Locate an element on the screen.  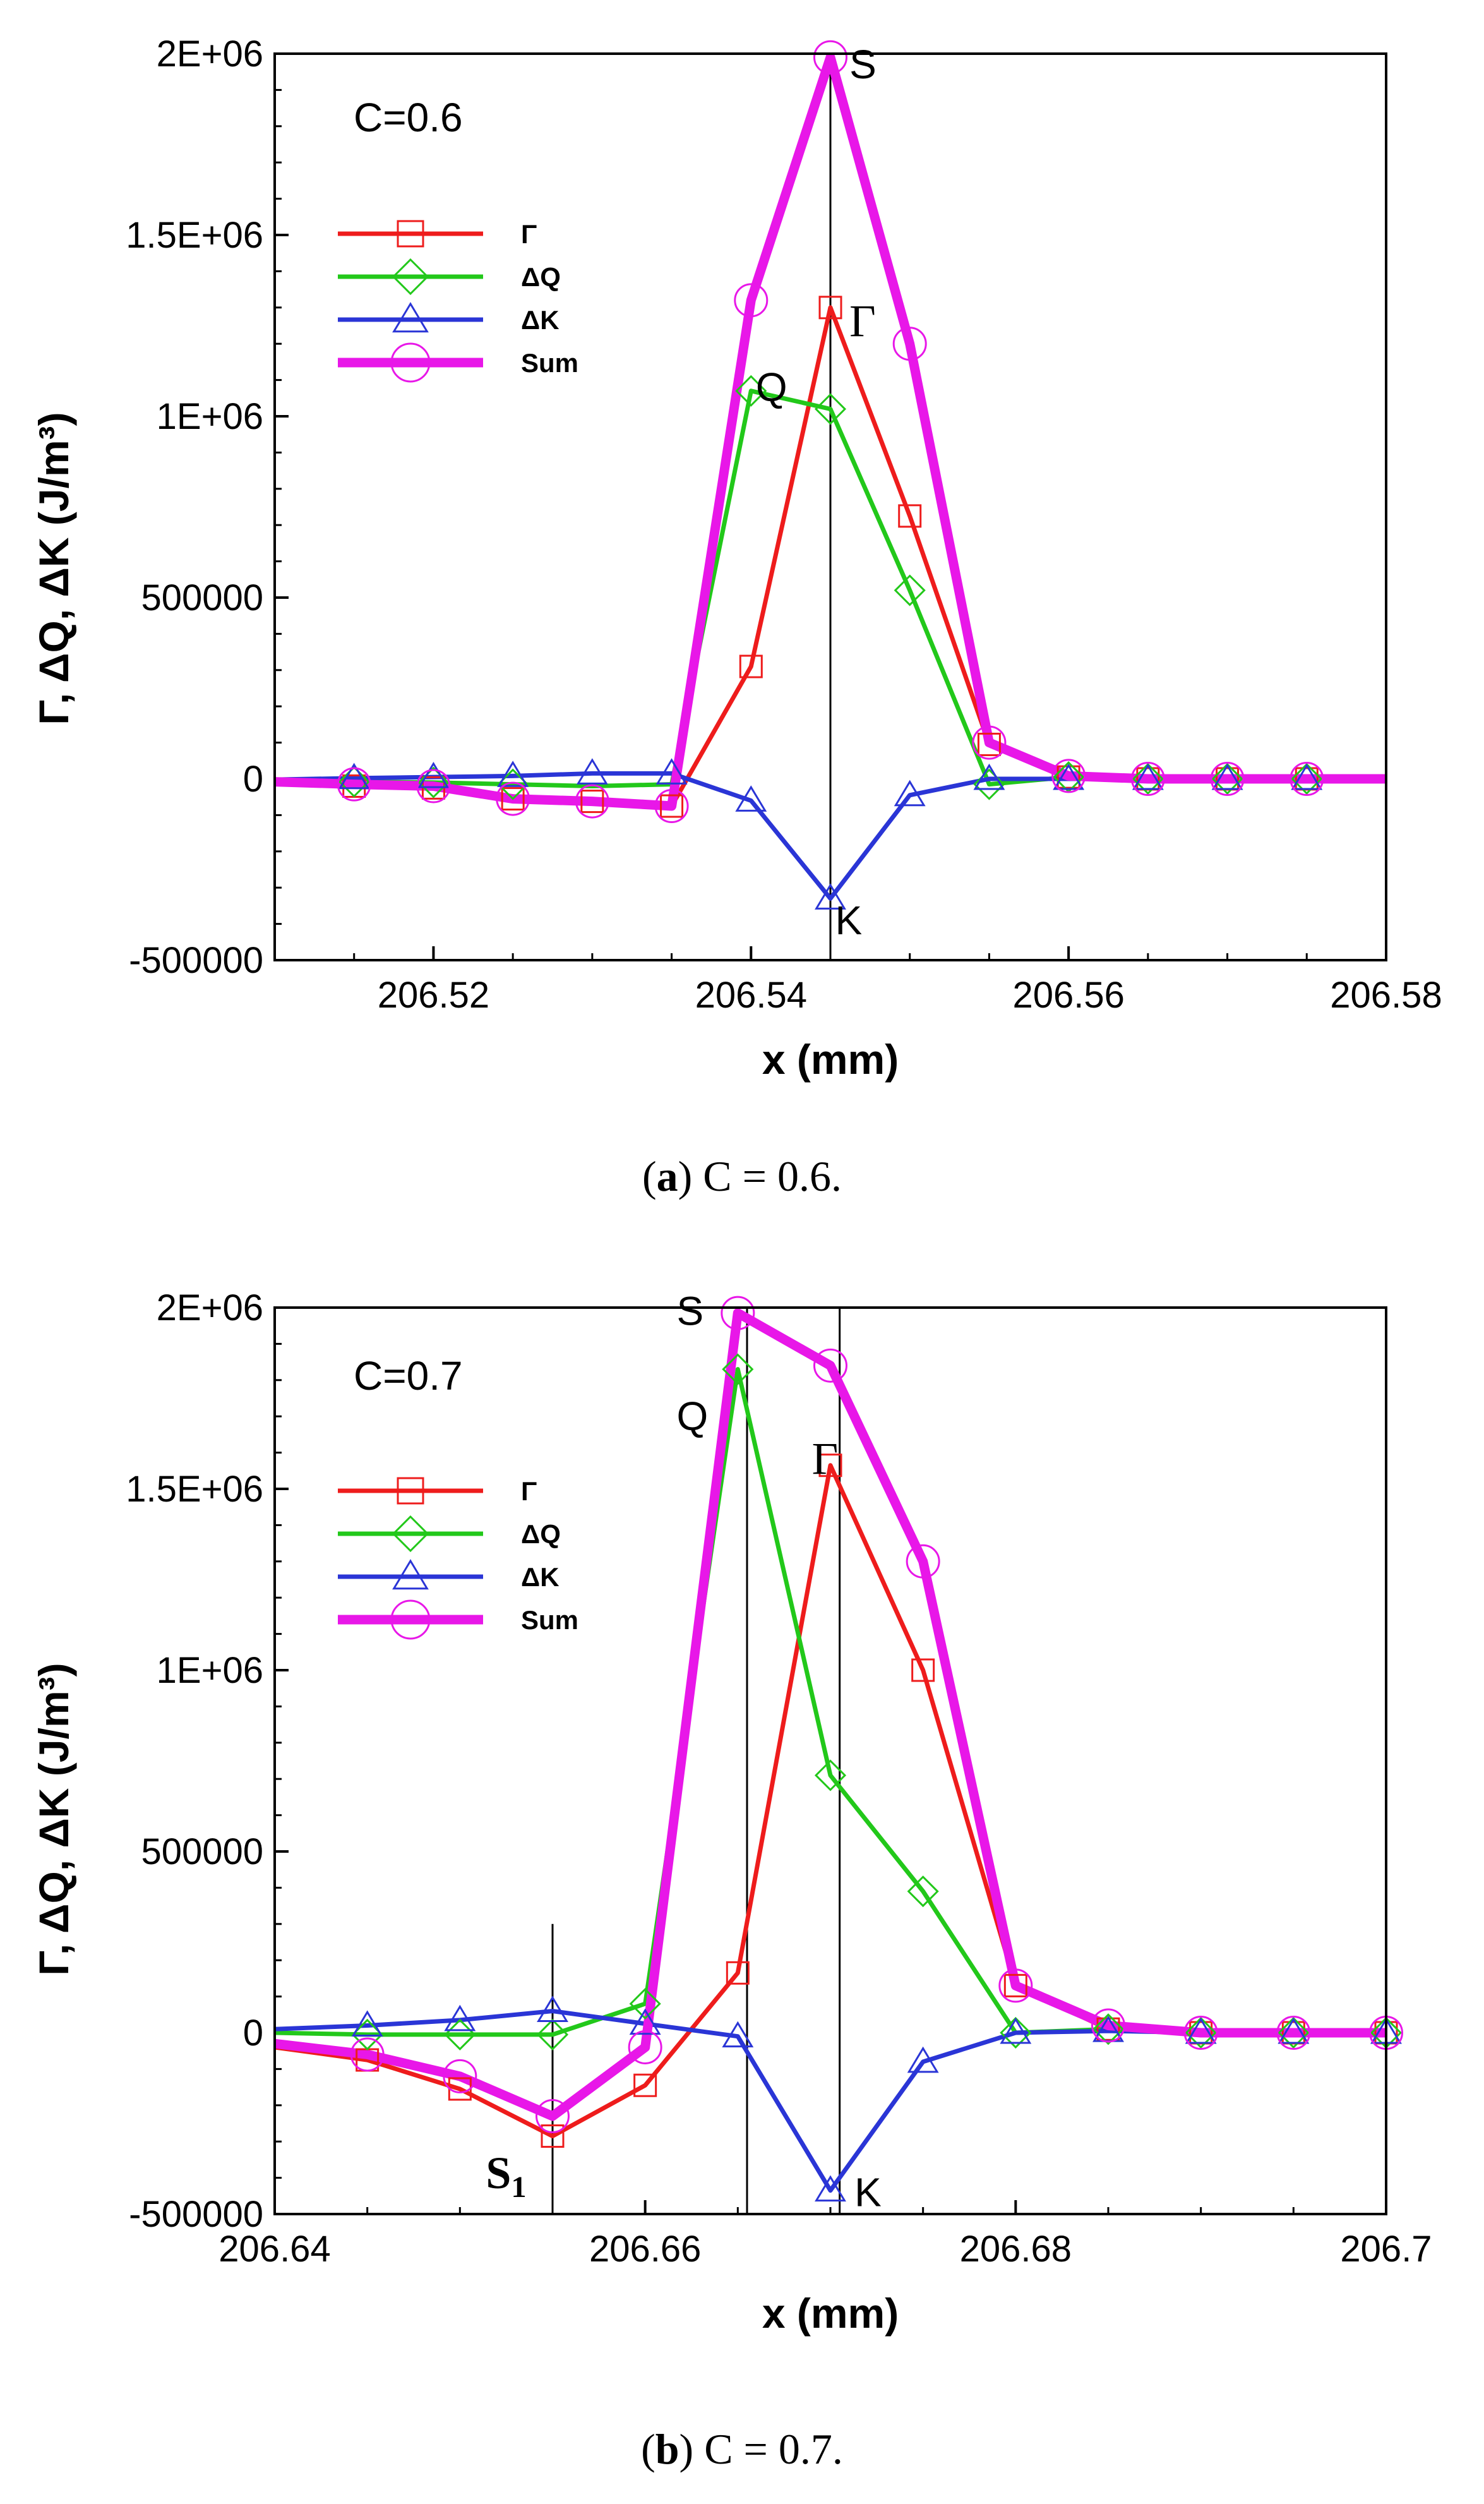
caption-letter-a: a is located at coordinates (667, 1176).